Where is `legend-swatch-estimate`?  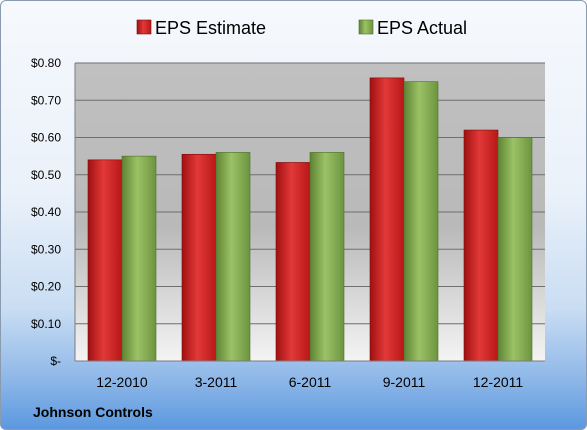 legend-swatch-estimate is located at coordinates (144, 27).